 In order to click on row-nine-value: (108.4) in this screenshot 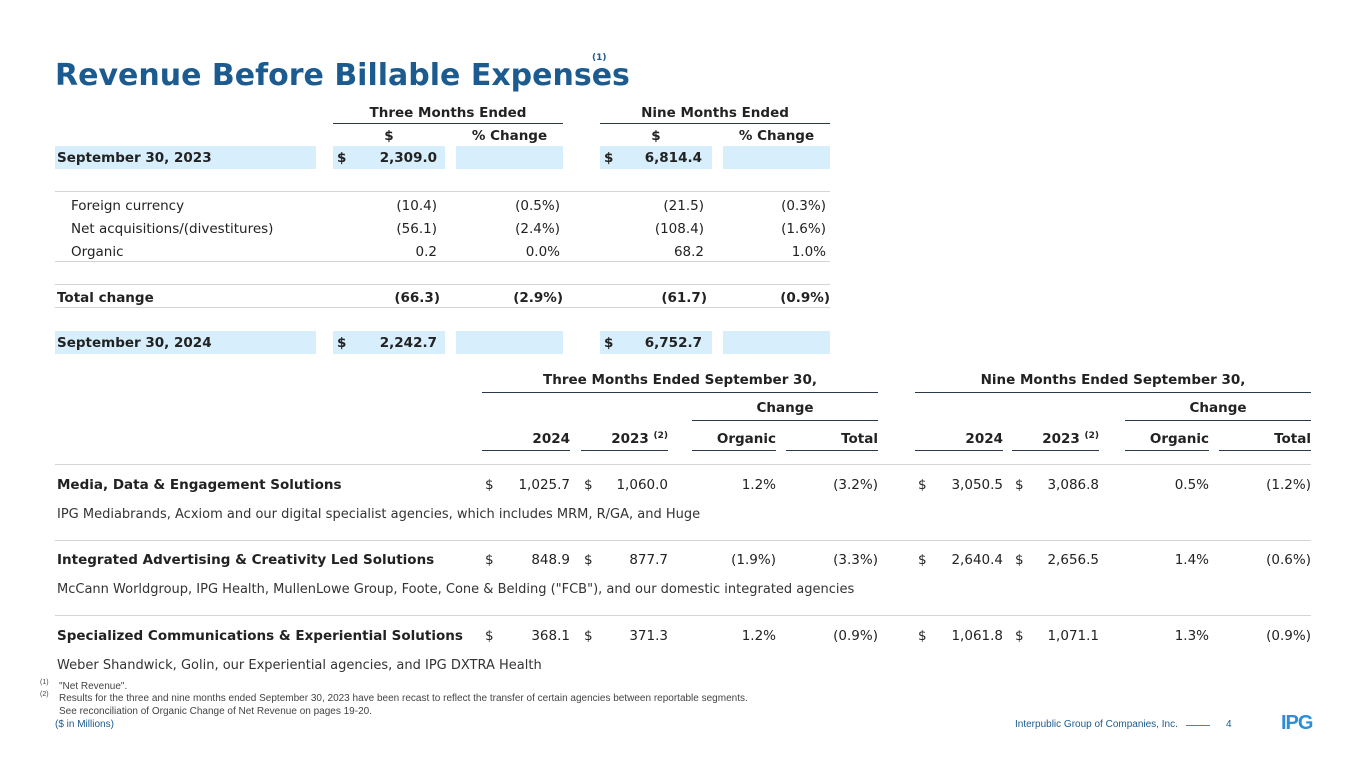, I will do `click(679, 229)`.